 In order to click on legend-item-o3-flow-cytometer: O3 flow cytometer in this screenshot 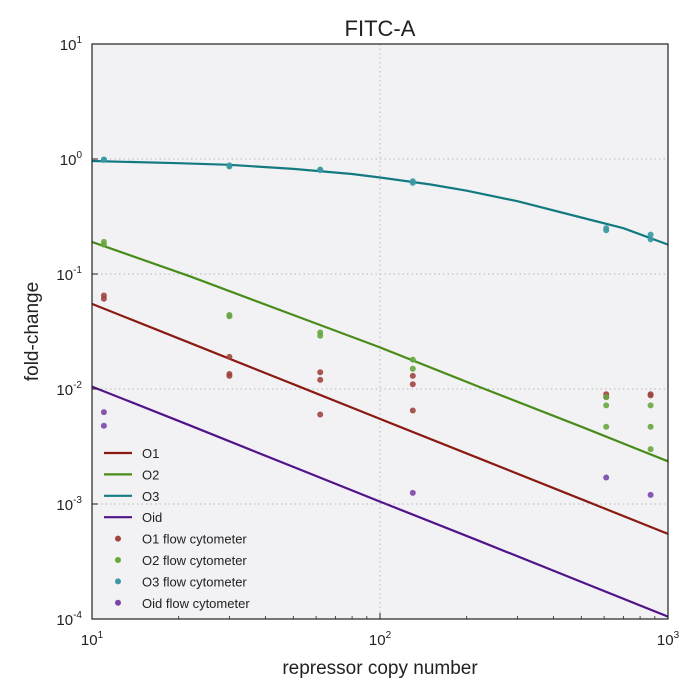, I will do `click(181, 581)`.